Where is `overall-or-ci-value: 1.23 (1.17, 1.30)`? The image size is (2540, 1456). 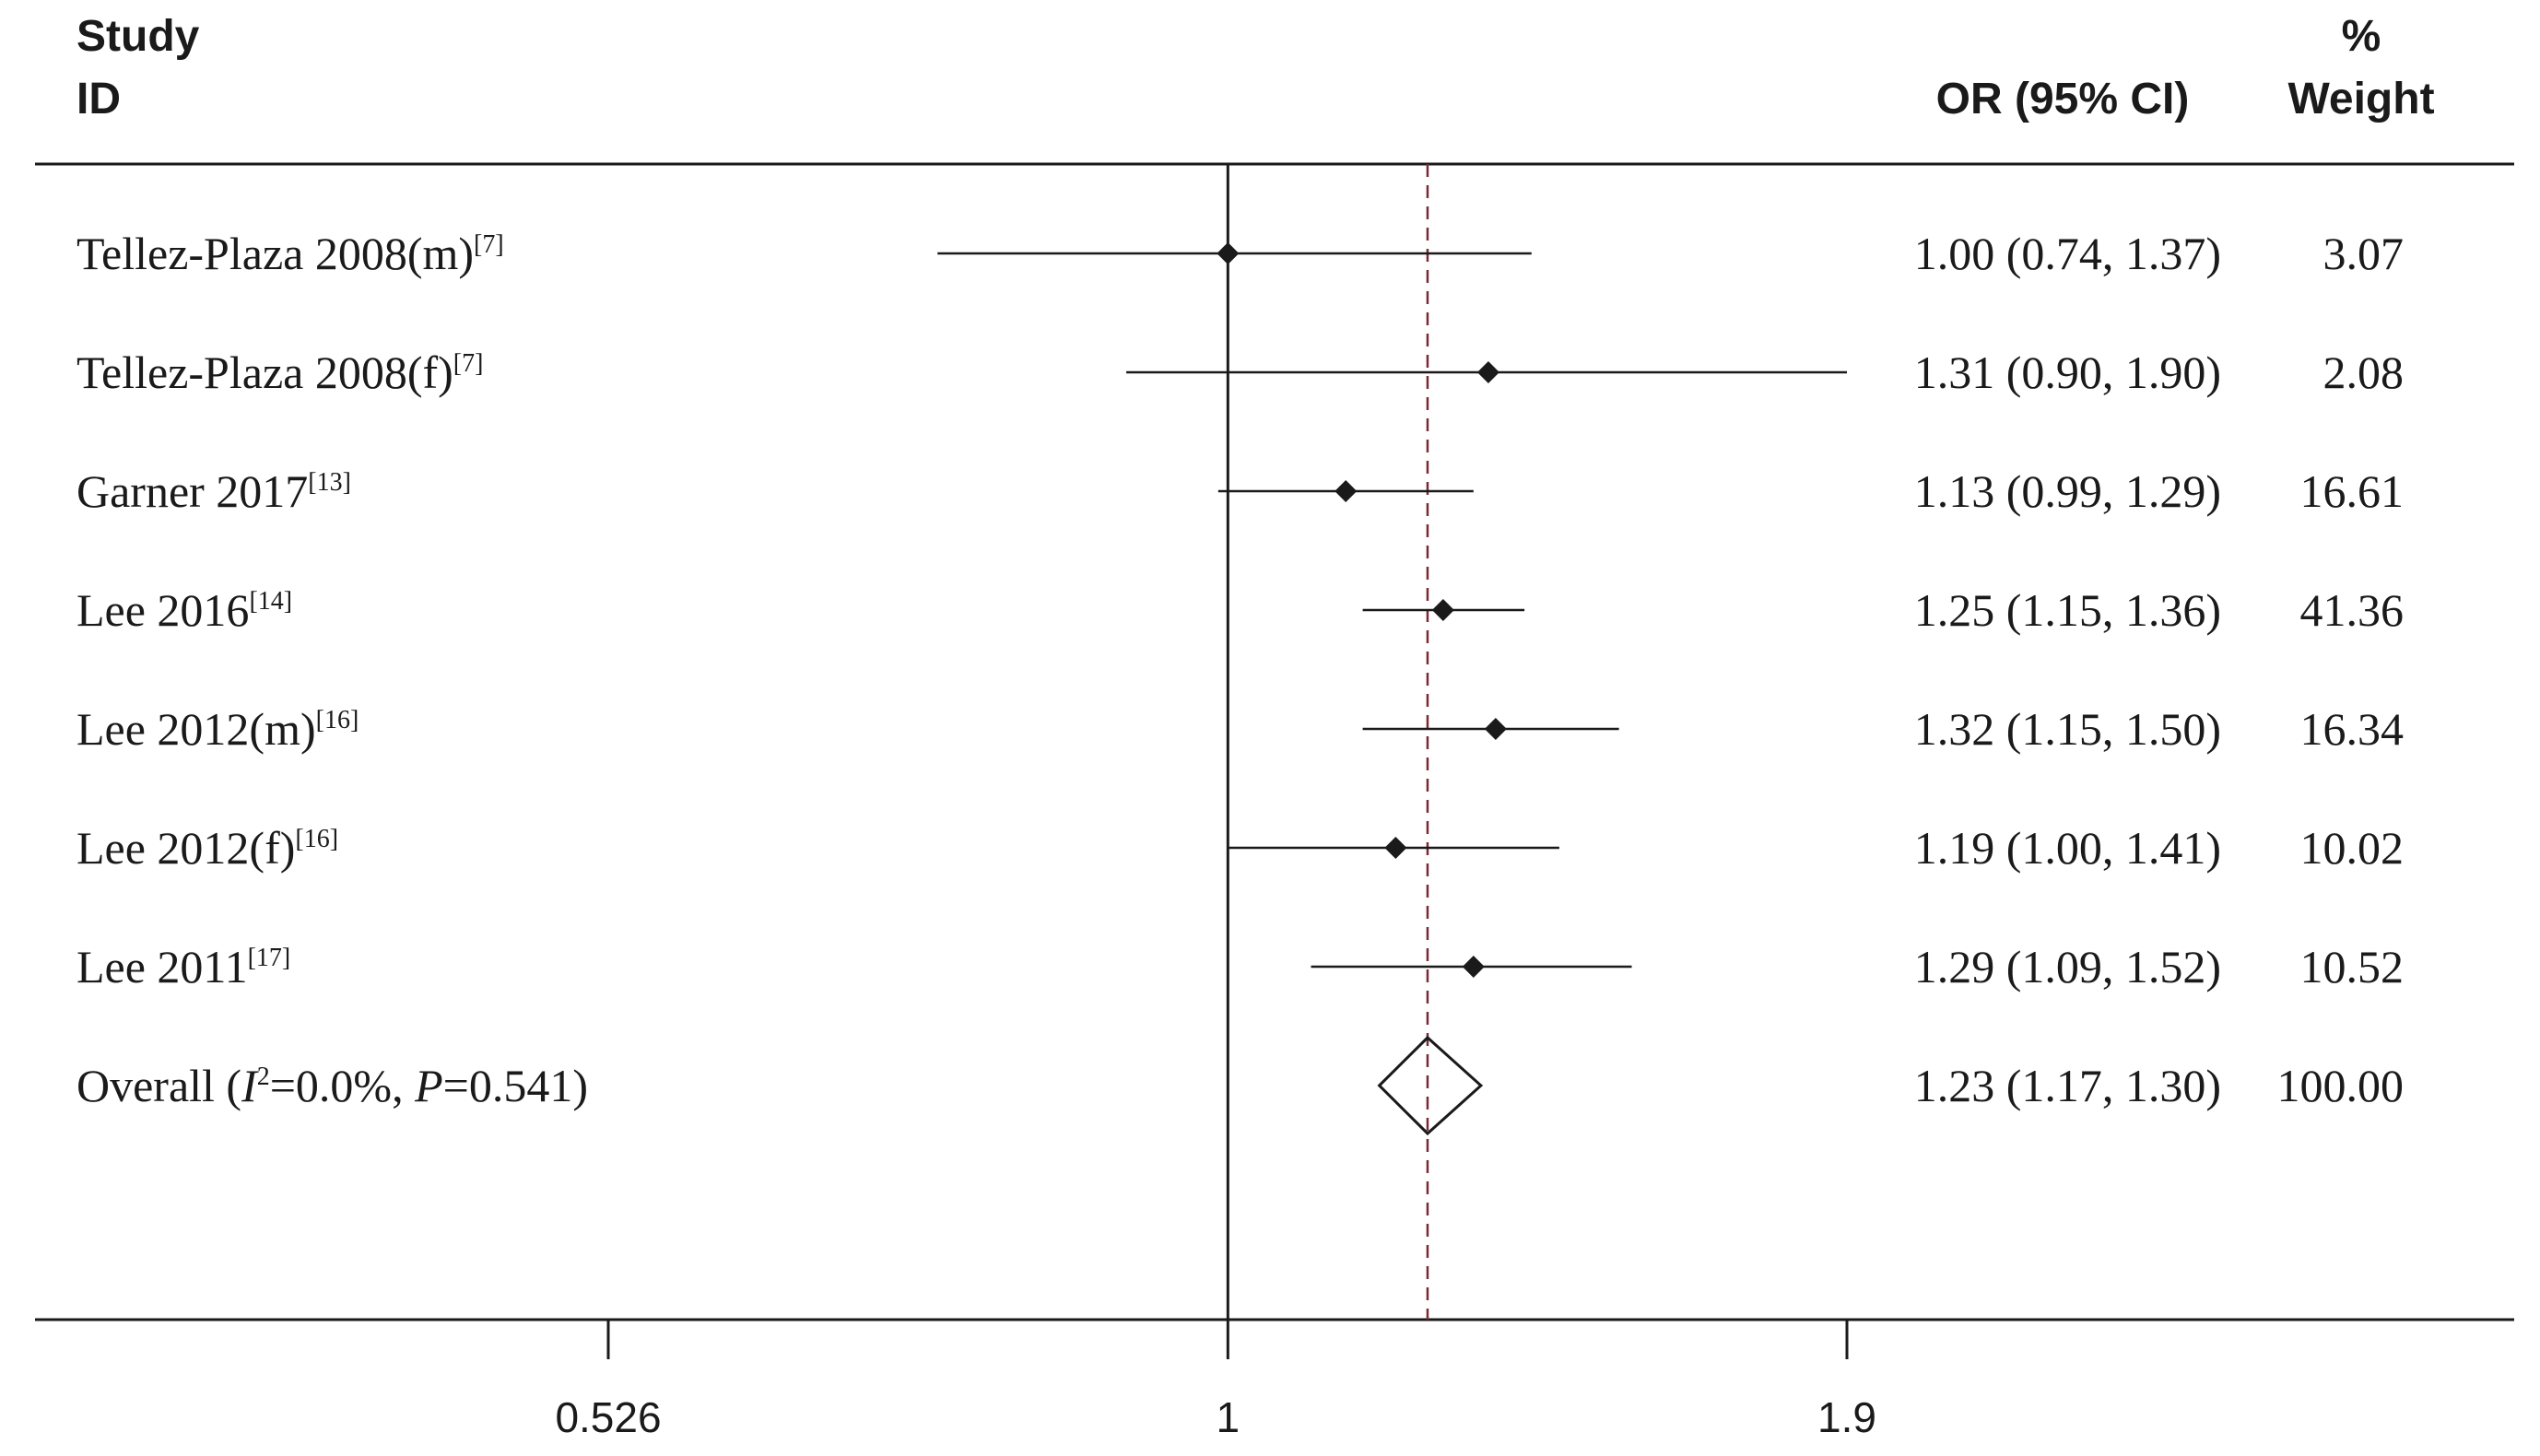
overall-or-ci-value: 1.23 (1.17, 1.30) is located at coordinates (2067, 1085).